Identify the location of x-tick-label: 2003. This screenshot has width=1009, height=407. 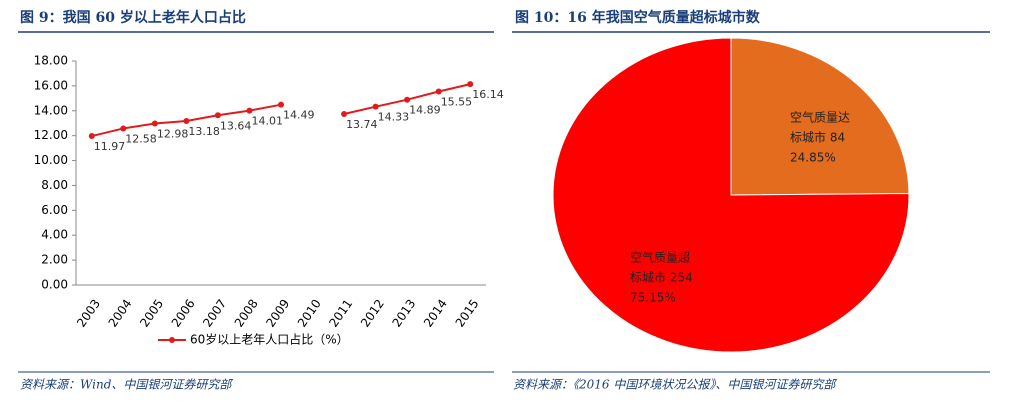
(88, 313).